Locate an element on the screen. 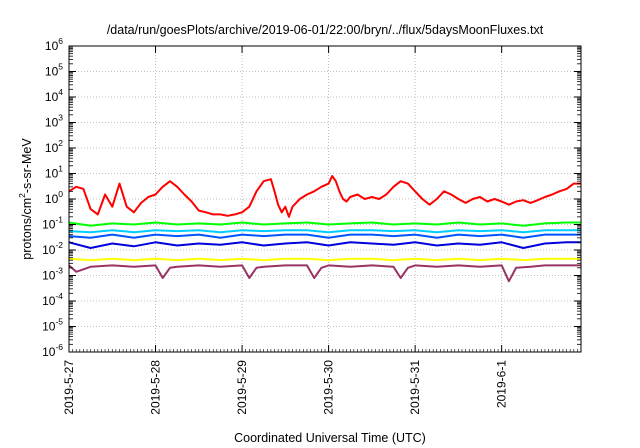  x-tick-label: 2019-6-1 is located at coordinates (502, 384).